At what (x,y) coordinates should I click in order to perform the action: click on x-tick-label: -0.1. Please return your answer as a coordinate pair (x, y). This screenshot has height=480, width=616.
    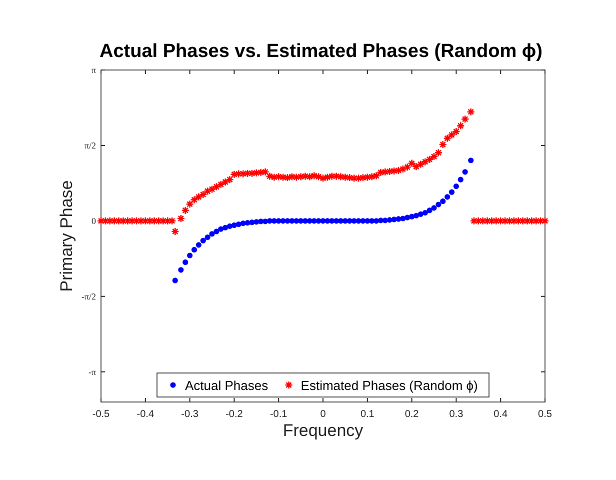
    Looking at the image, I should click on (279, 414).